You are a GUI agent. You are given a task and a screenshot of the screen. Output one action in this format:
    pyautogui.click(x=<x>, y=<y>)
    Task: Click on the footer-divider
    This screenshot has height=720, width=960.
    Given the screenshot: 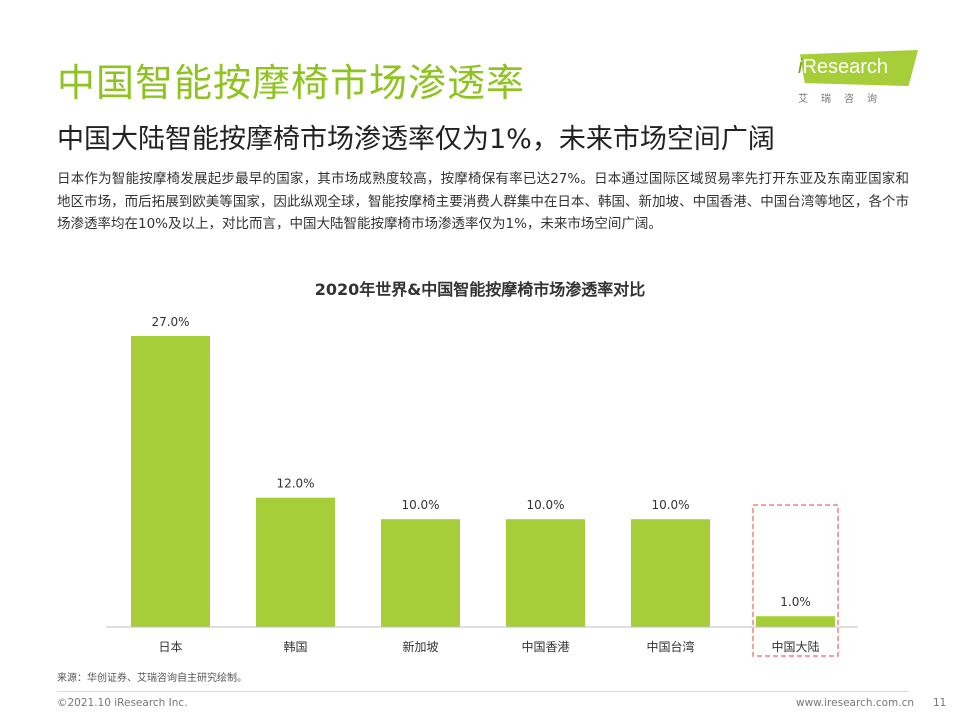 What is the action you would take?
    pyautogui.click(x=483, y=691)
    